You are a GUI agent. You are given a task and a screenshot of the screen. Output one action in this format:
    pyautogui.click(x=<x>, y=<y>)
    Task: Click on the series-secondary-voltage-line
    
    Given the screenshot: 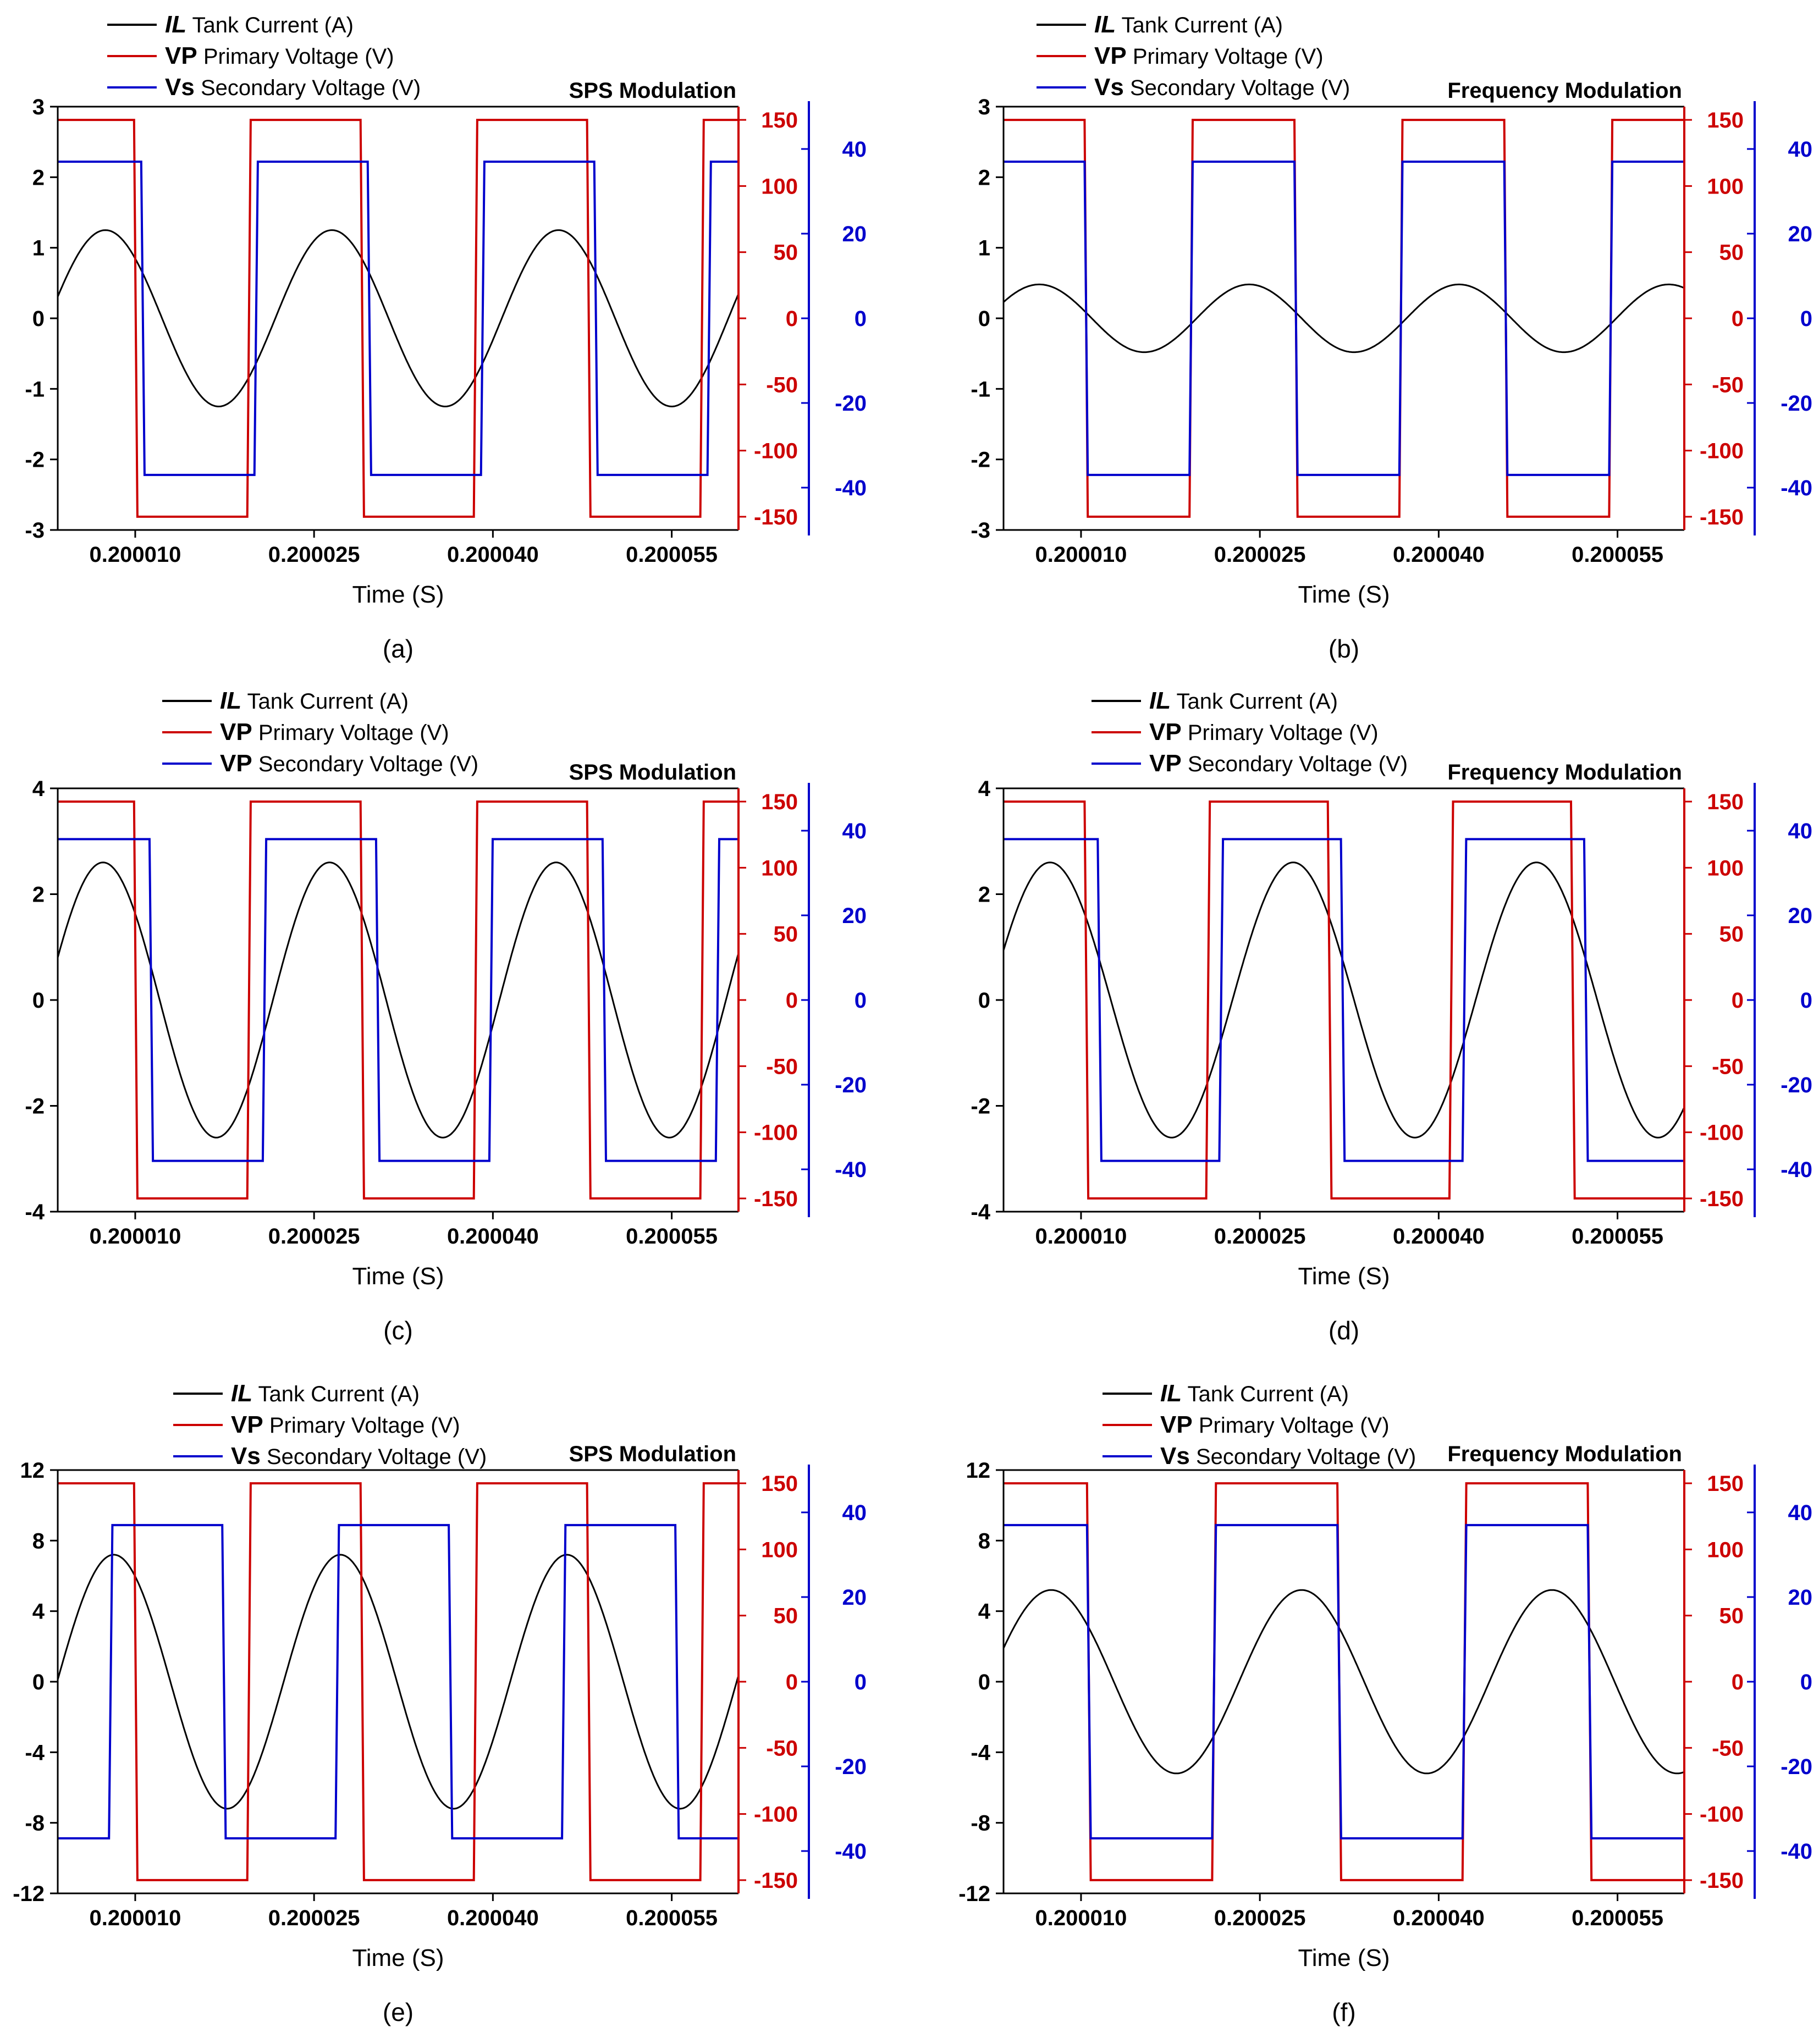 What is the action you would take?
    pyautogui.click(x=398, y=318)
    